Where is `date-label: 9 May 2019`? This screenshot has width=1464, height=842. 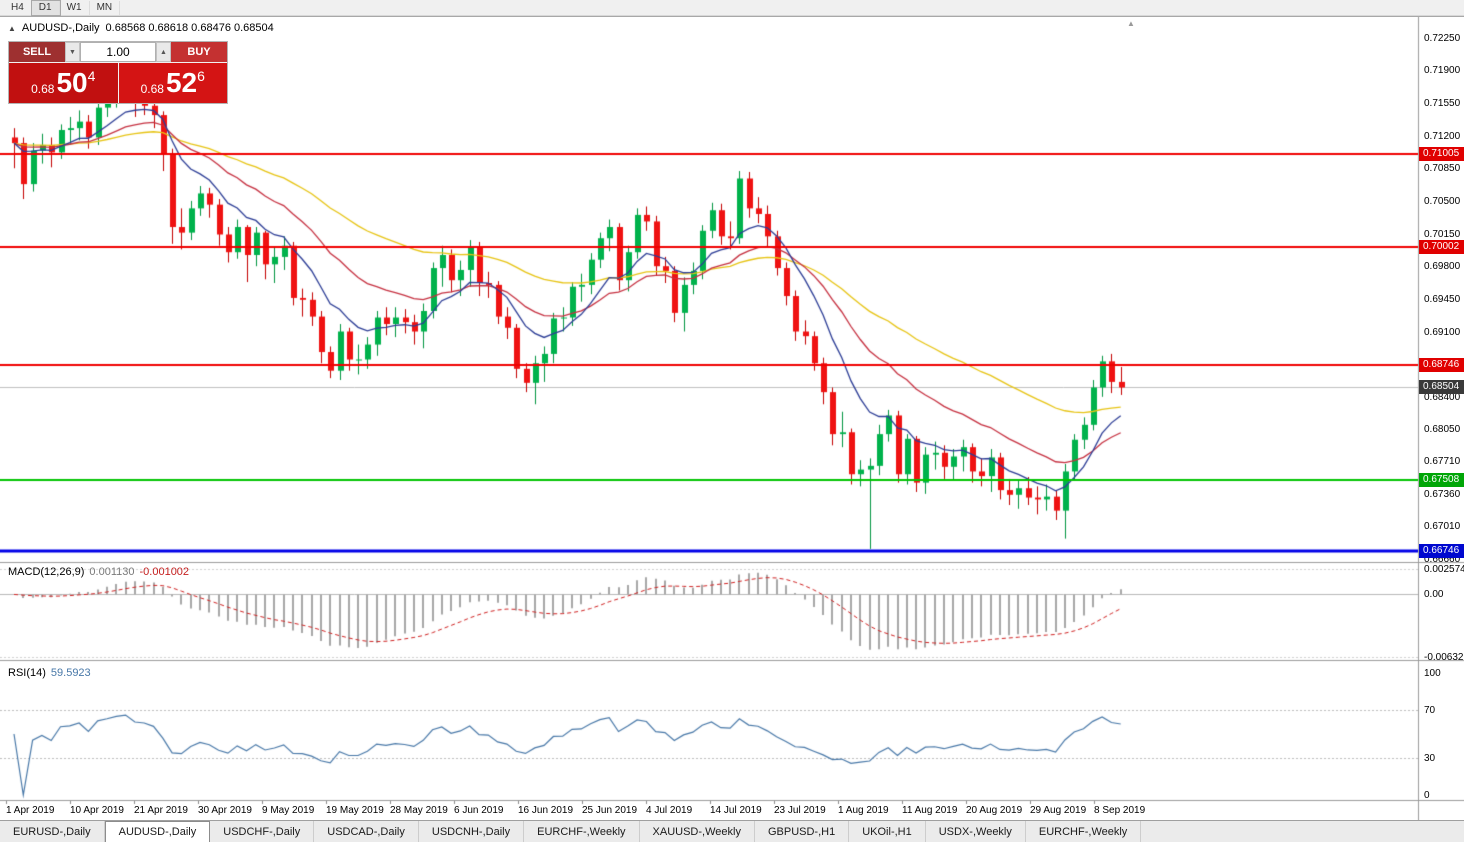 date-label: 9 May 2019 is located at coordinates (288, 810).